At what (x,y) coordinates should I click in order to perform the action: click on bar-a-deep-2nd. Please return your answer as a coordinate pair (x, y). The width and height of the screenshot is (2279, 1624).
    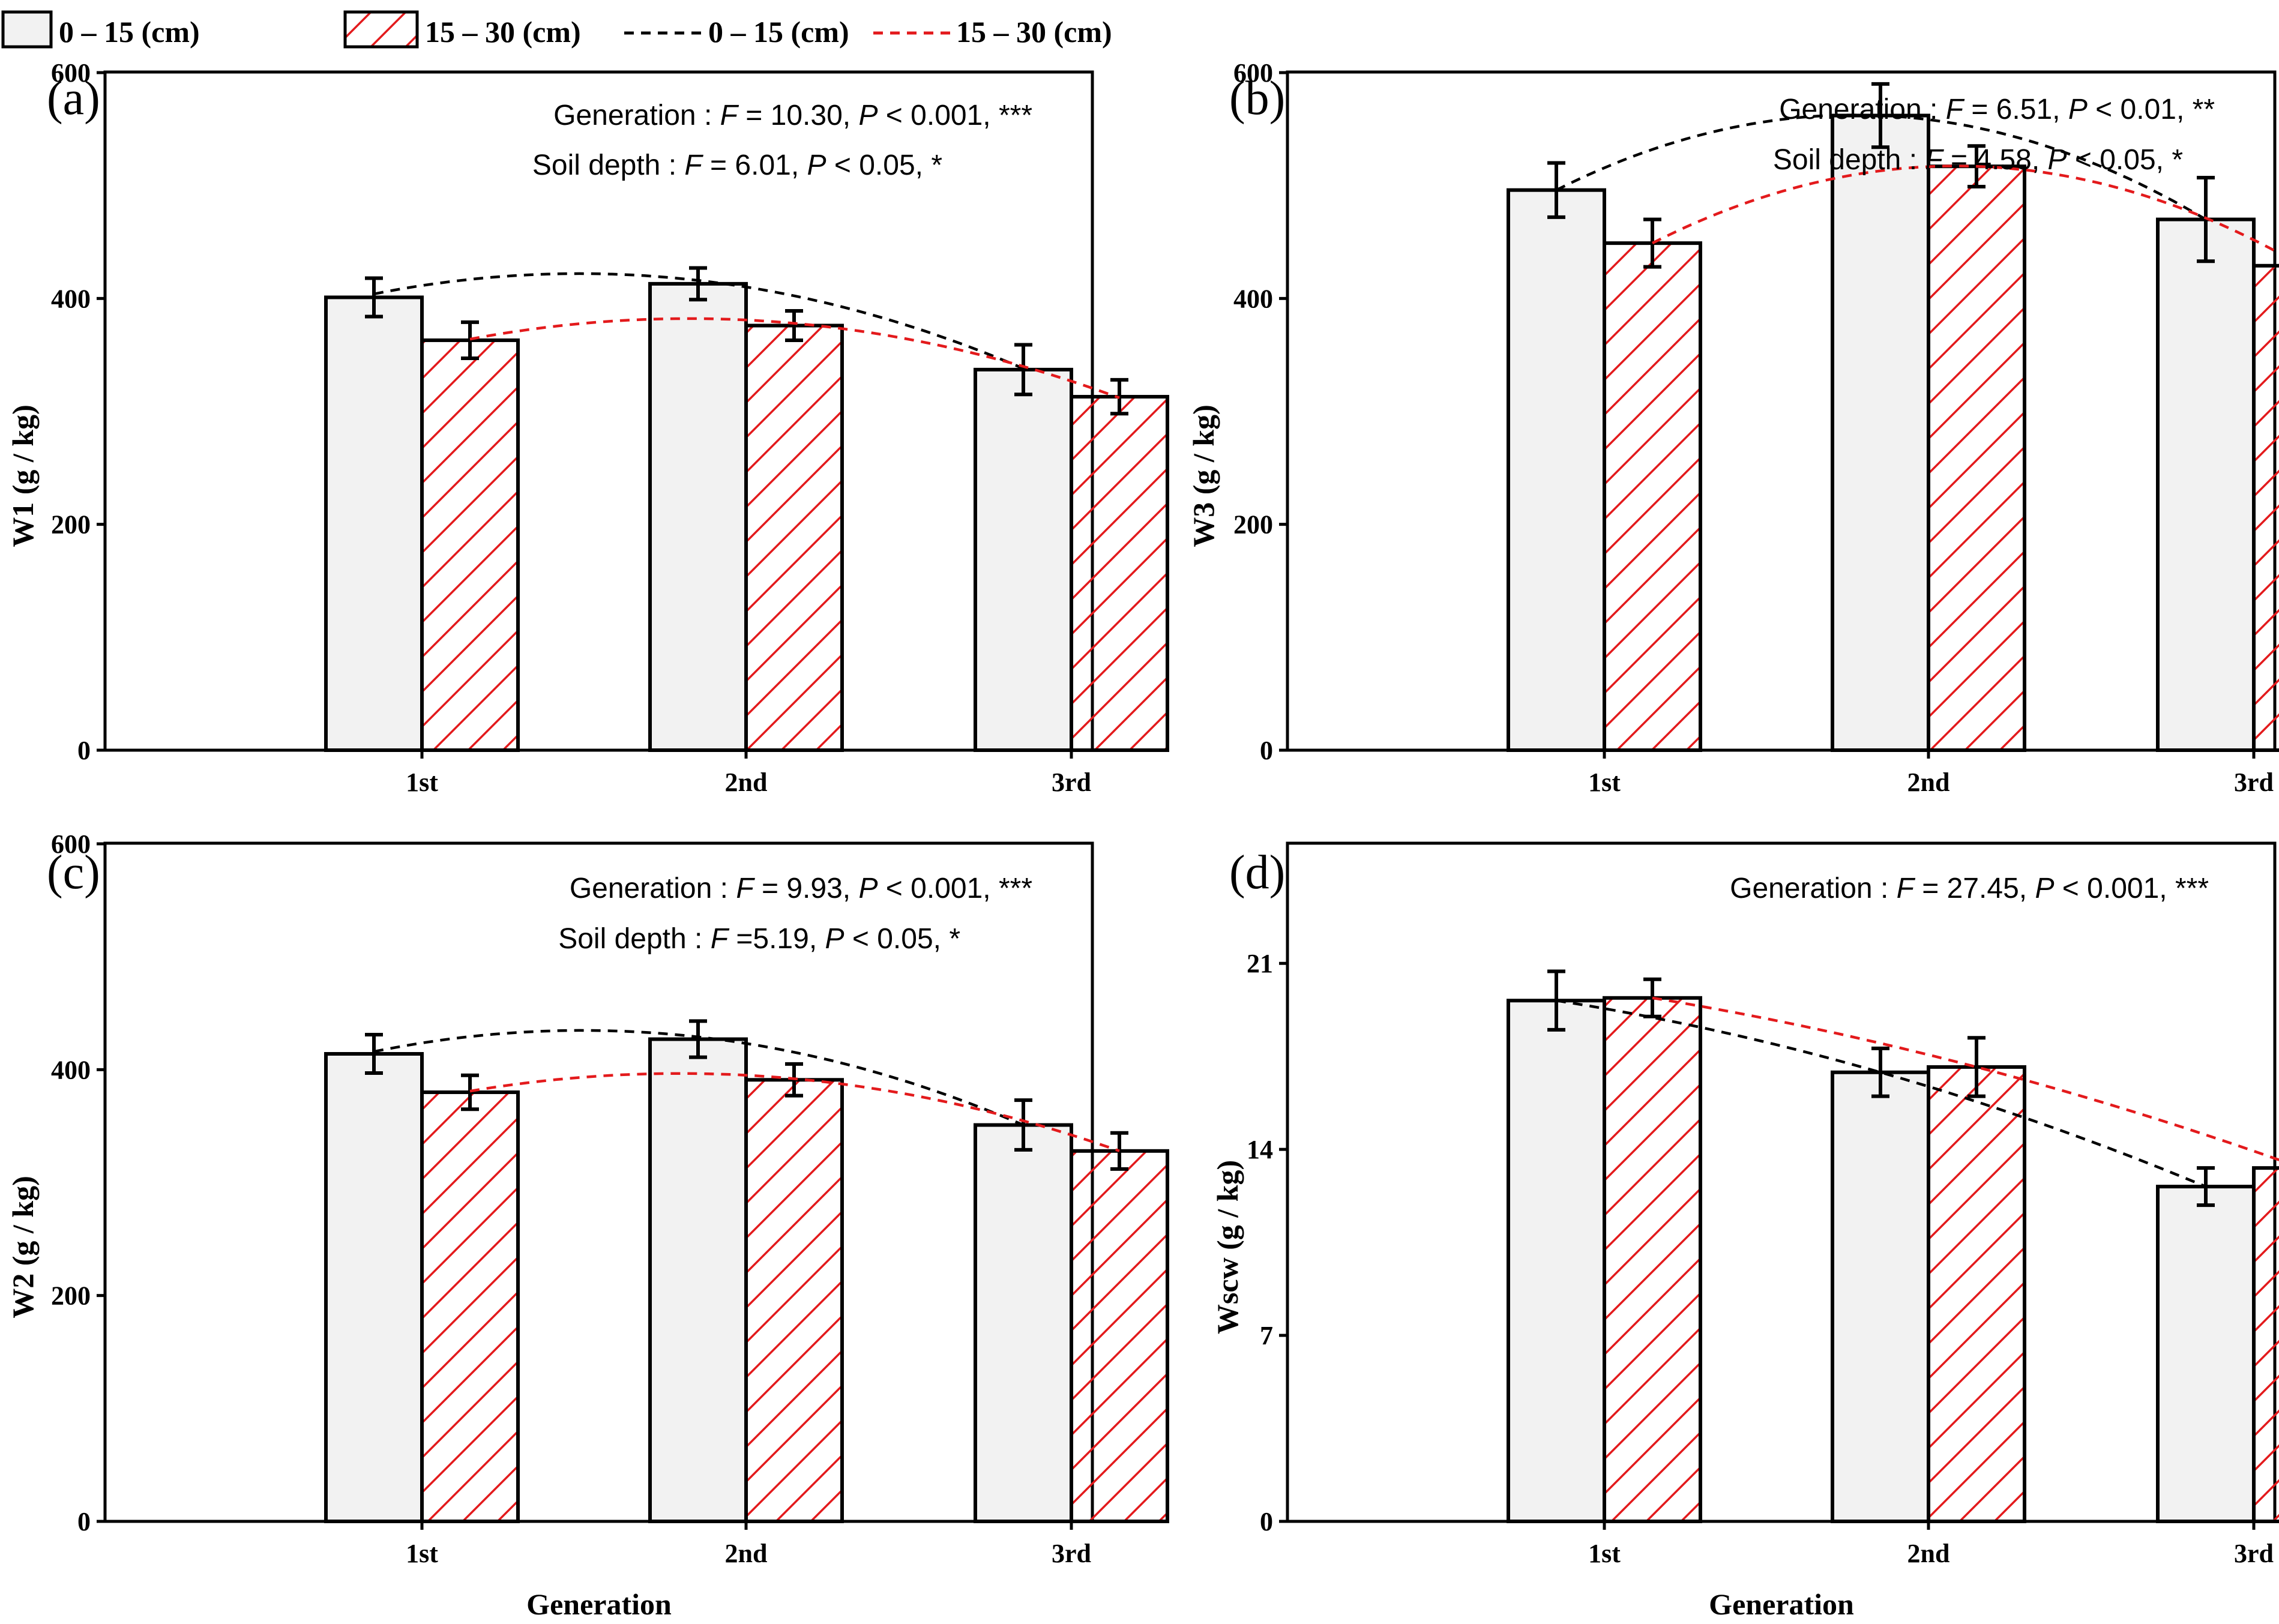
    Looking at the image, I should click on (794, 537).